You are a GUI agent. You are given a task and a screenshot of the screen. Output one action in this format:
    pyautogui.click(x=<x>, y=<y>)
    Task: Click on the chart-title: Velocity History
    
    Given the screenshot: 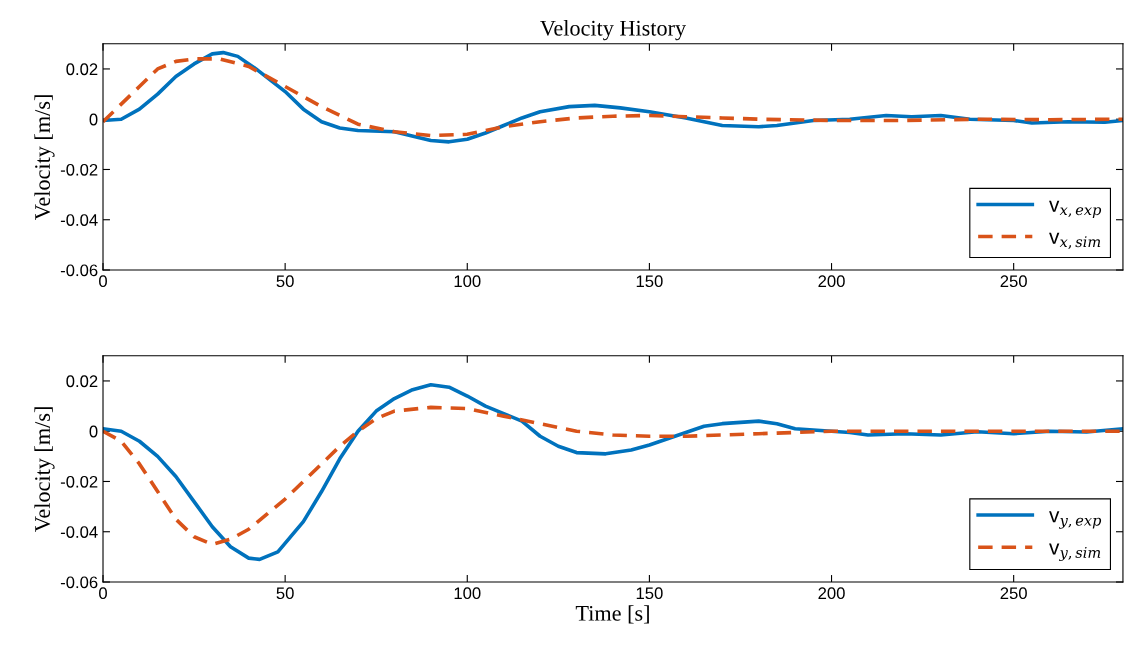 What is the action you would take?
    pyautogui.click(x=613, y=30)
    